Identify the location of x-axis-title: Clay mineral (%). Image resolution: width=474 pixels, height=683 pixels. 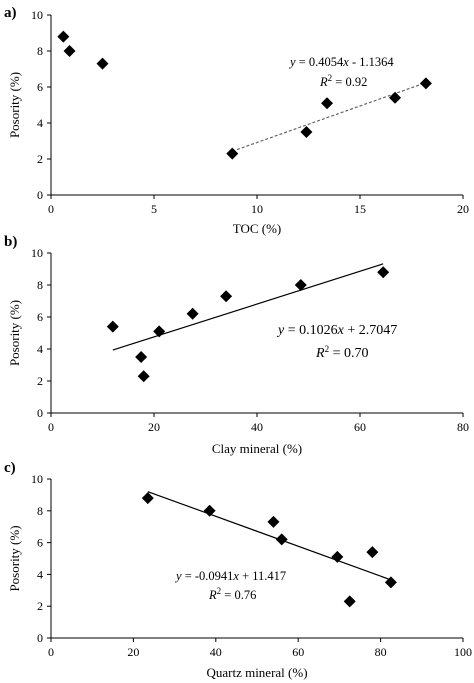
(257, 448).